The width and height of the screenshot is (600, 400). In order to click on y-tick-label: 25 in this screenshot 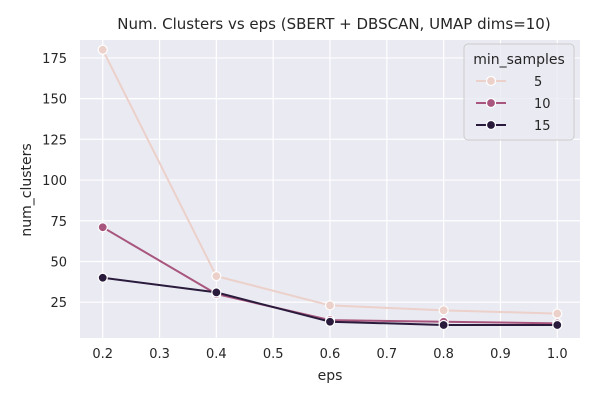, I will do `click(58, 303)`.